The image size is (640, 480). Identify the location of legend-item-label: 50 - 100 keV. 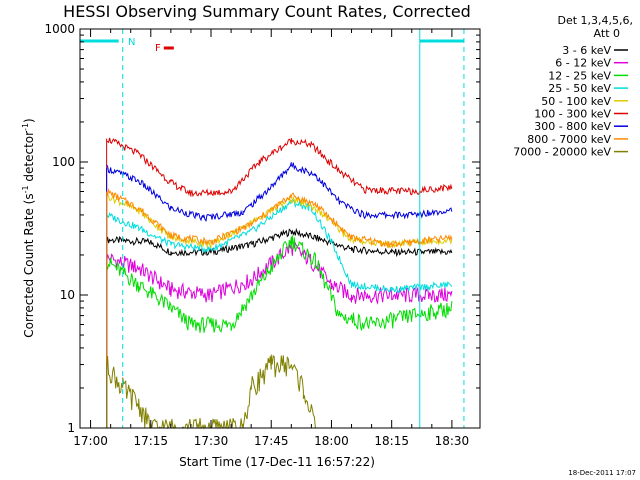
(576, 101).